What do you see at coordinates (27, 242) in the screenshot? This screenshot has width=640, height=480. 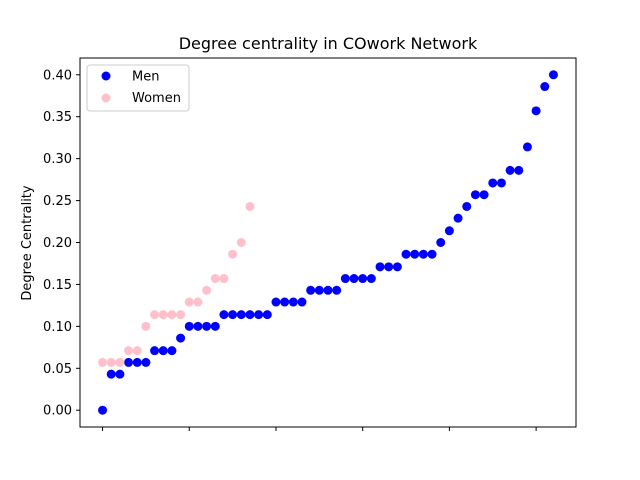 I see `y-axis-label: Degree Centrality` at bounding box center [27, 242].